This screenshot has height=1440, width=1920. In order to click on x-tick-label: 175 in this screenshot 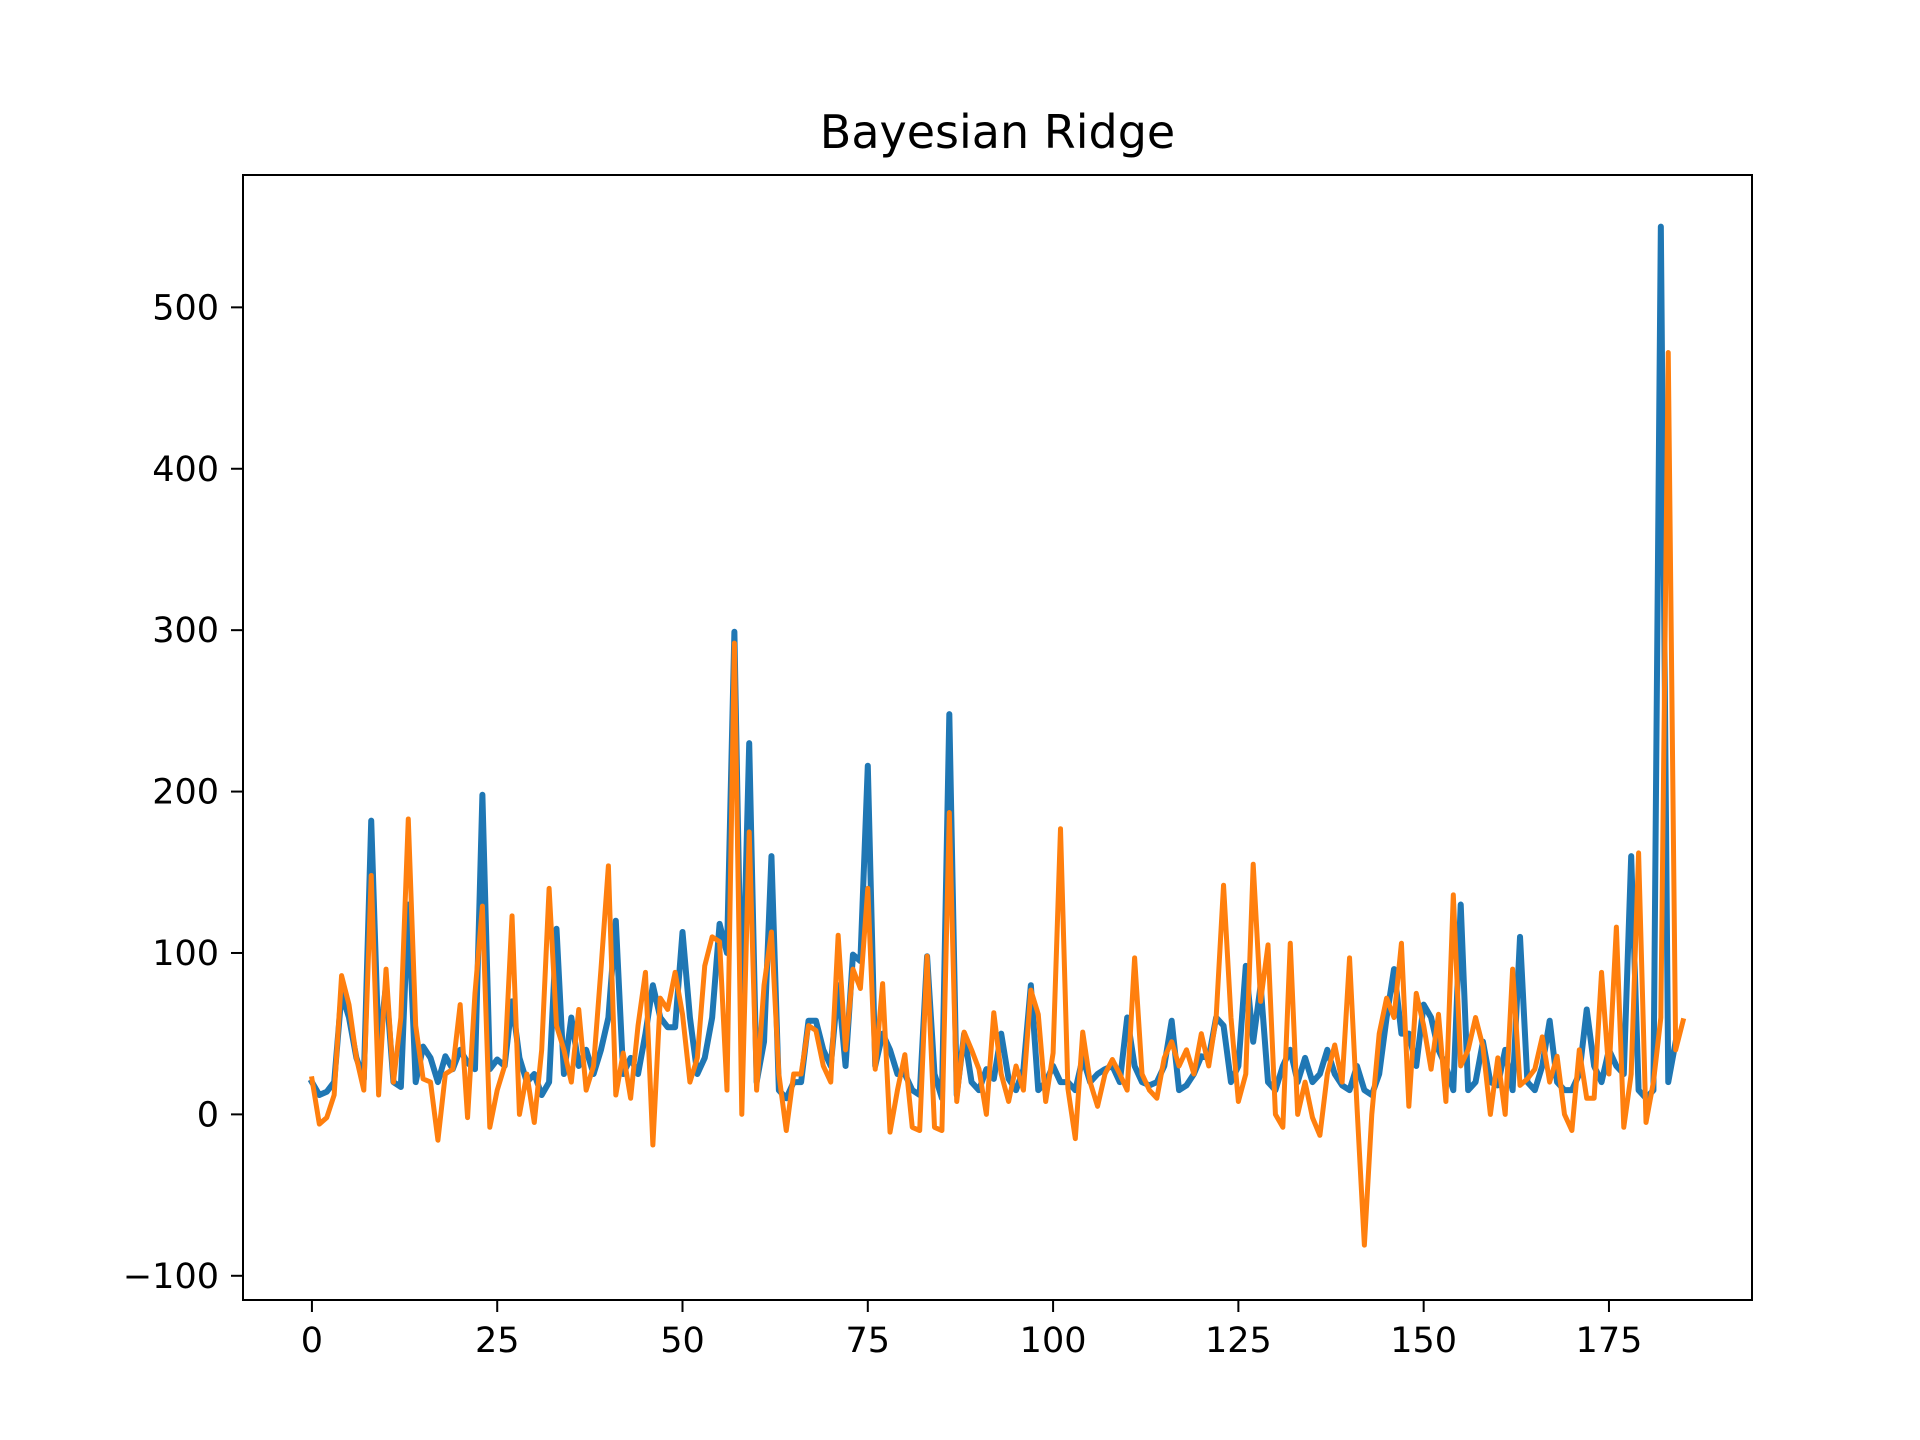, I will do `click(1609, 1341)`.